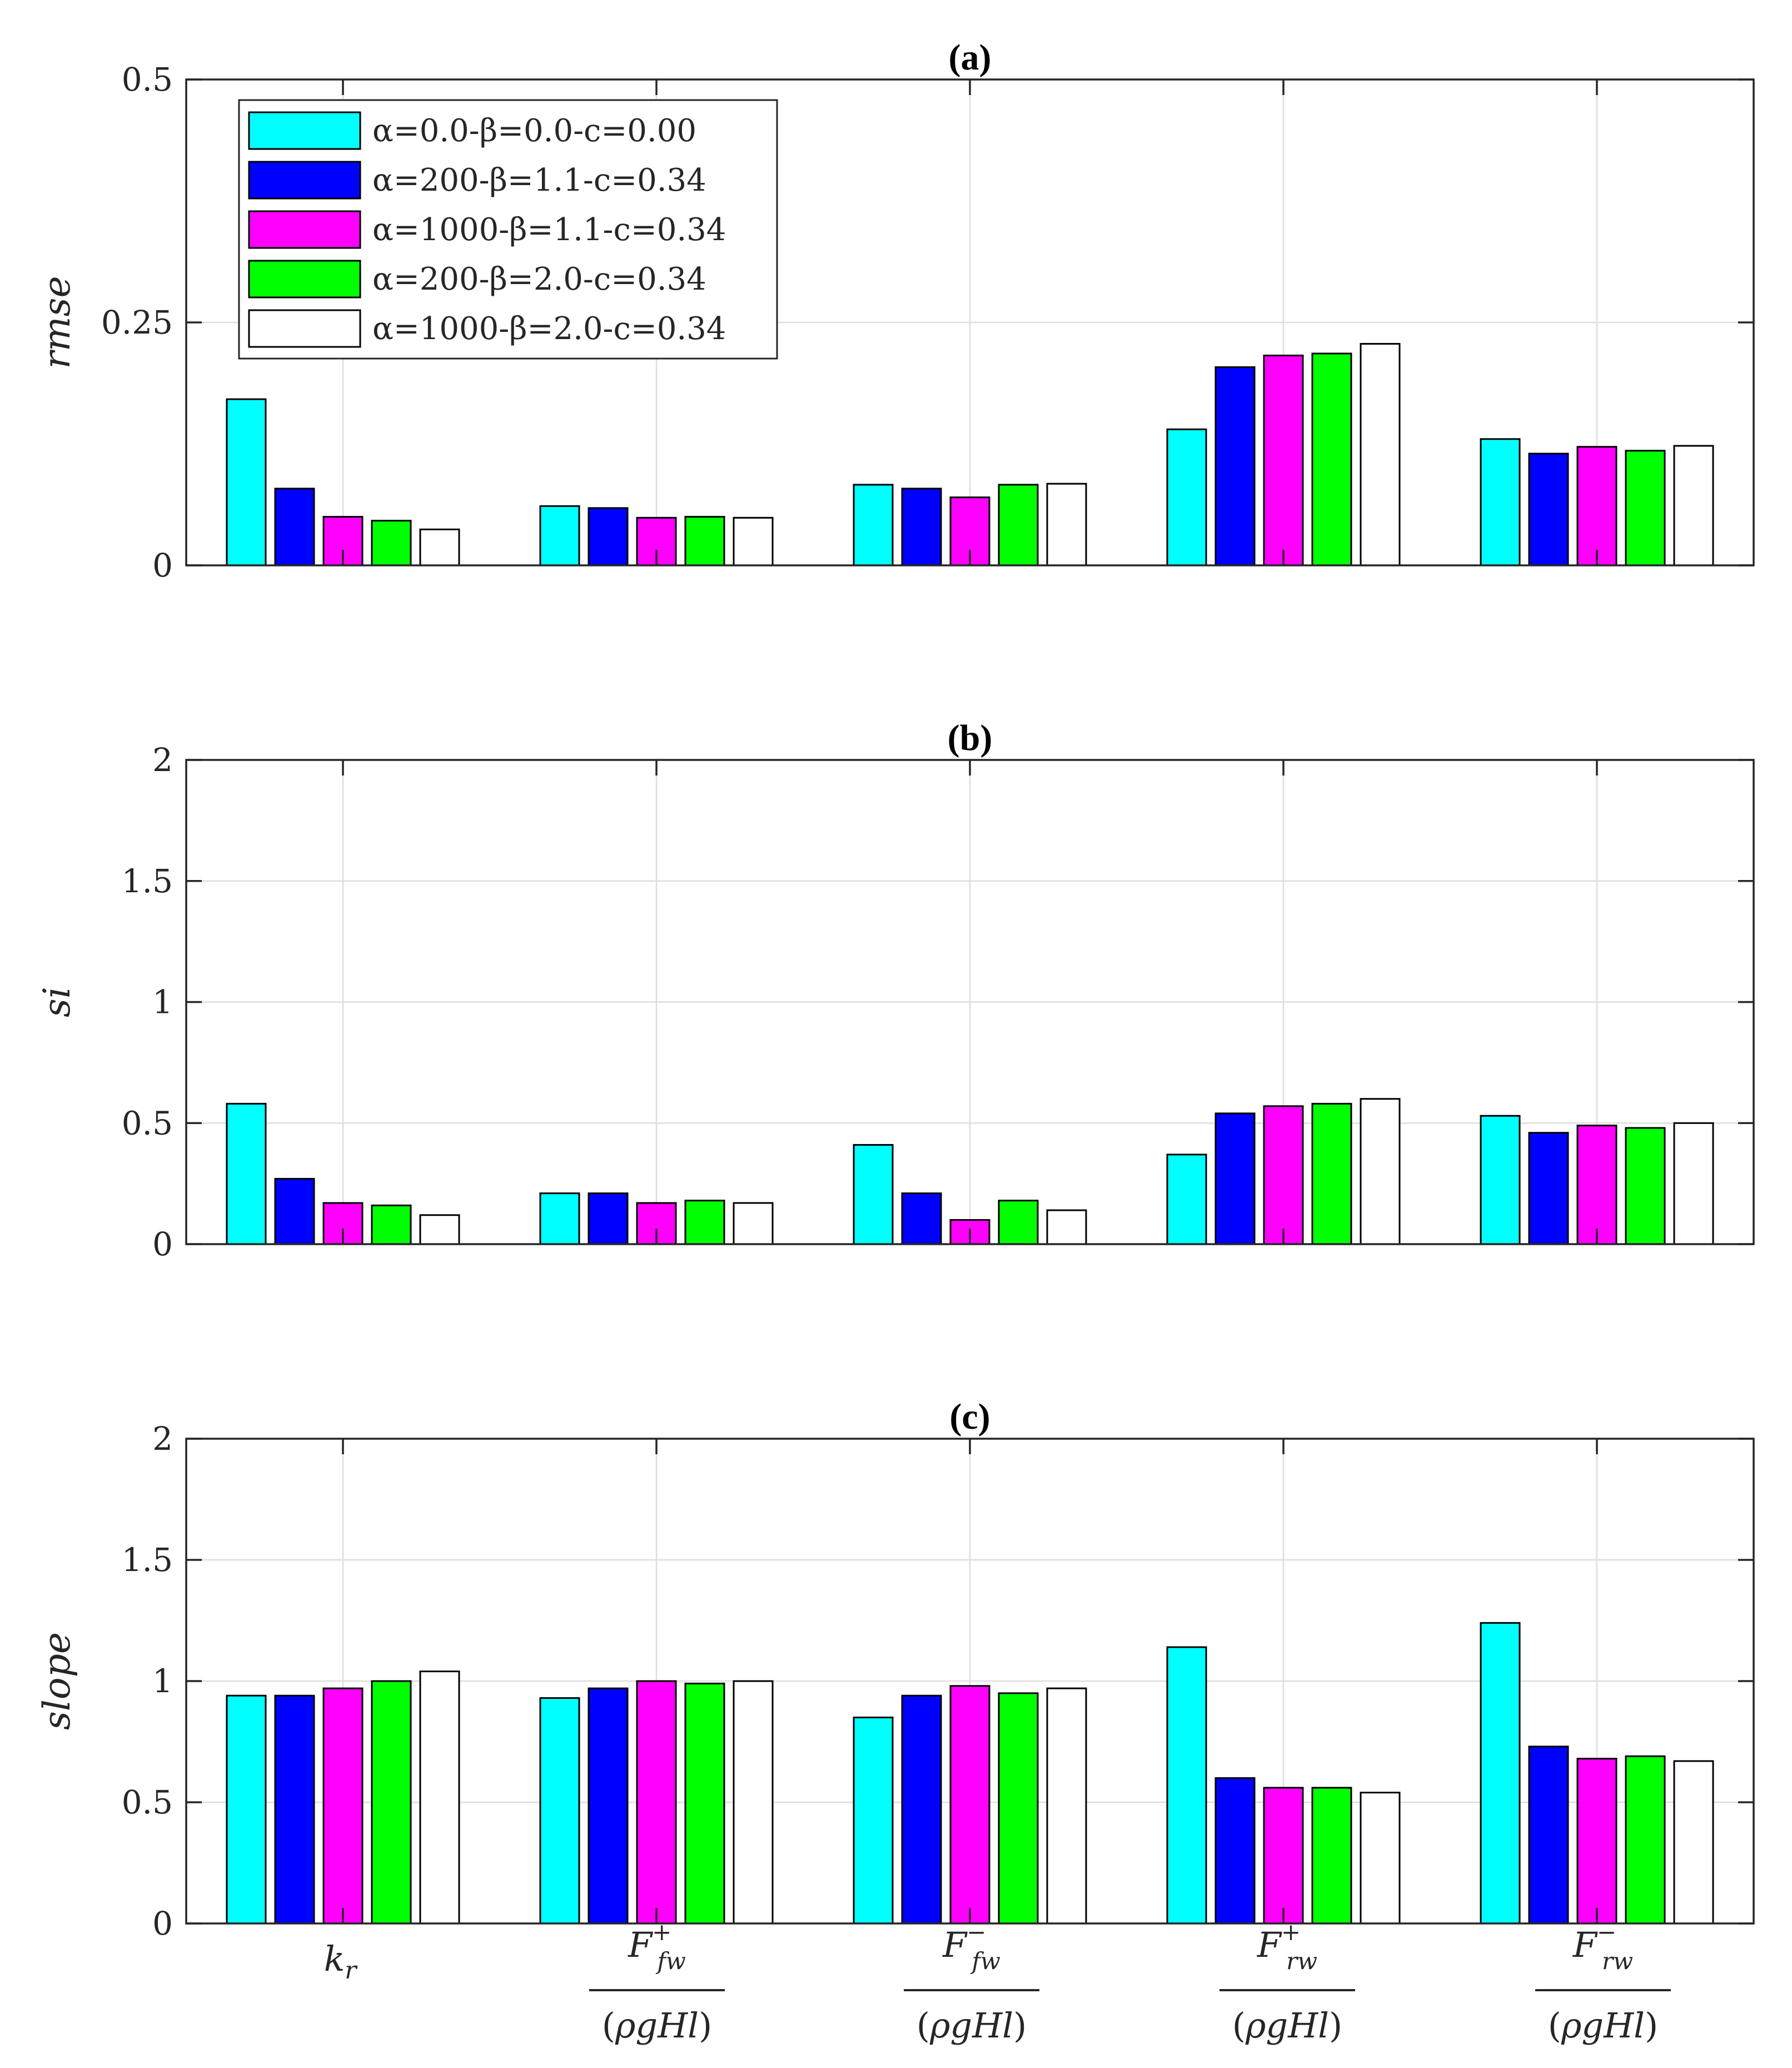 This screenshot has width=1792, height=2068. What do you see at coordinates (1596, 1841) in the screenshot?
I see `bar-3-s3-c5` at bounding box center [1596, 1841].